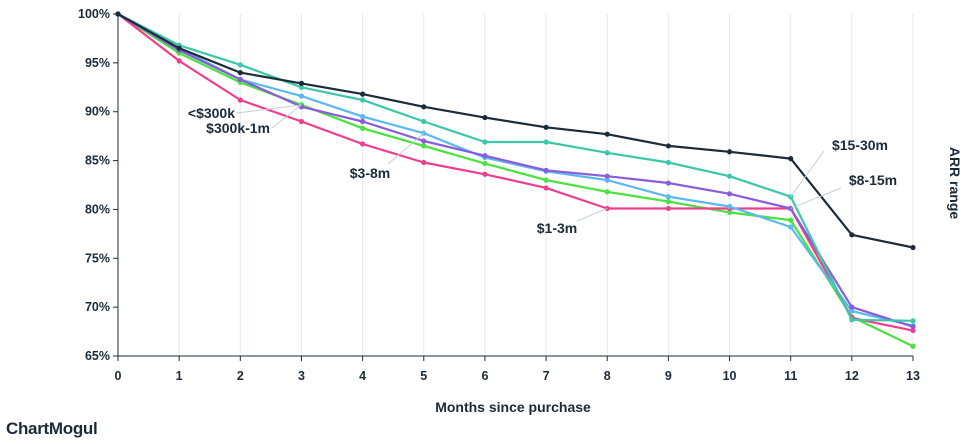 The image size is (966, 444). Describe the element at coordinates (240, 376) in the screenshot. I see `x-tick-label: 2` at that location.